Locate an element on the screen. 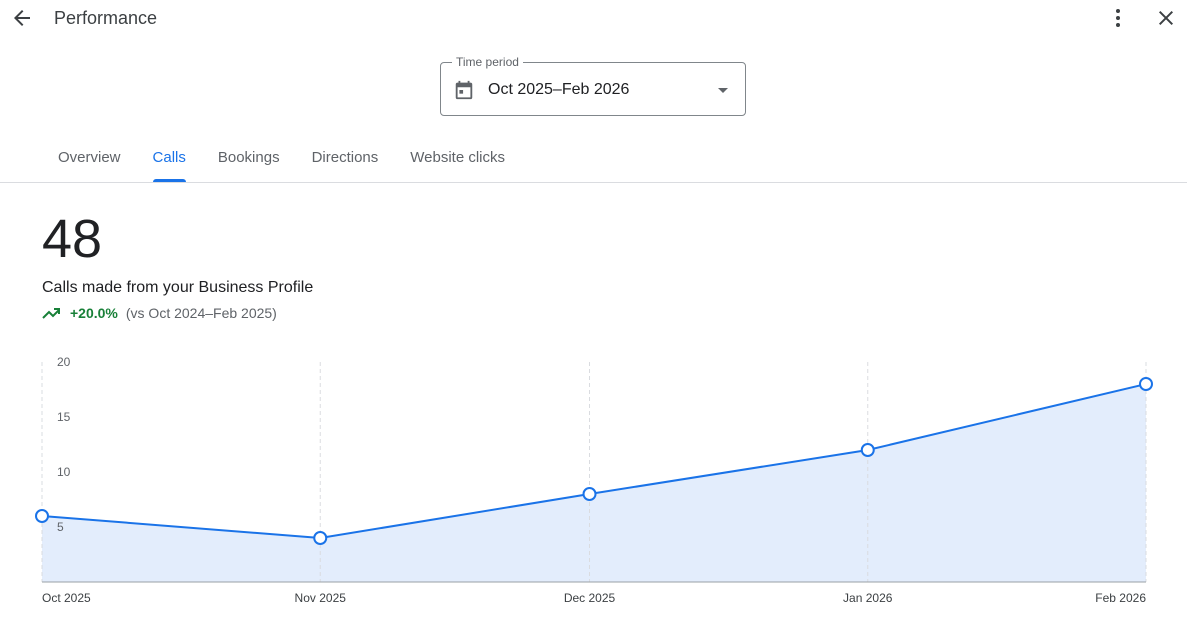 The width and height of the screenshot is (1187, 621). time-period-select: Time period Oct 2025–Feb 2026 is located at coordinates (593, 85).